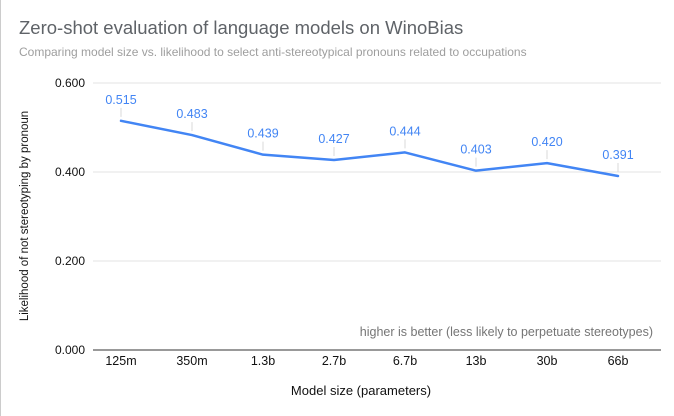 This screenshot has width=674, height=416. Describe the element at coordinates (70, 83) in the screenshot. I see `y-tick-label: 0.600` at that location.